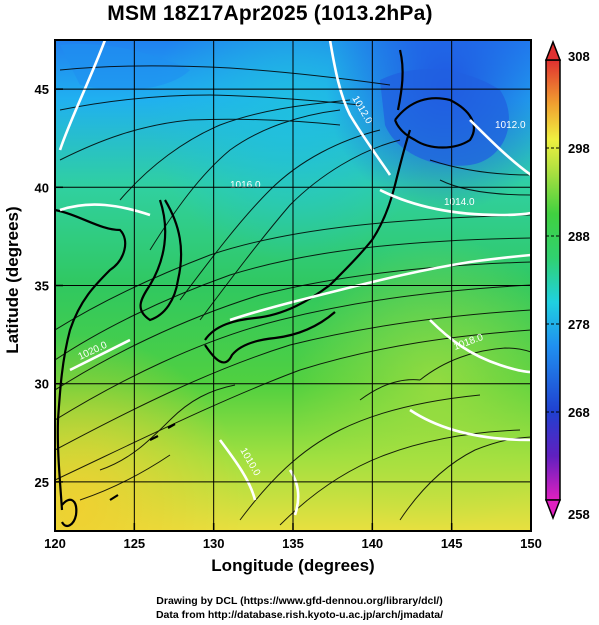  Describe the element at coordinates (372, 543) in the screenshot. I see `x-tick-label: 140` at that location.